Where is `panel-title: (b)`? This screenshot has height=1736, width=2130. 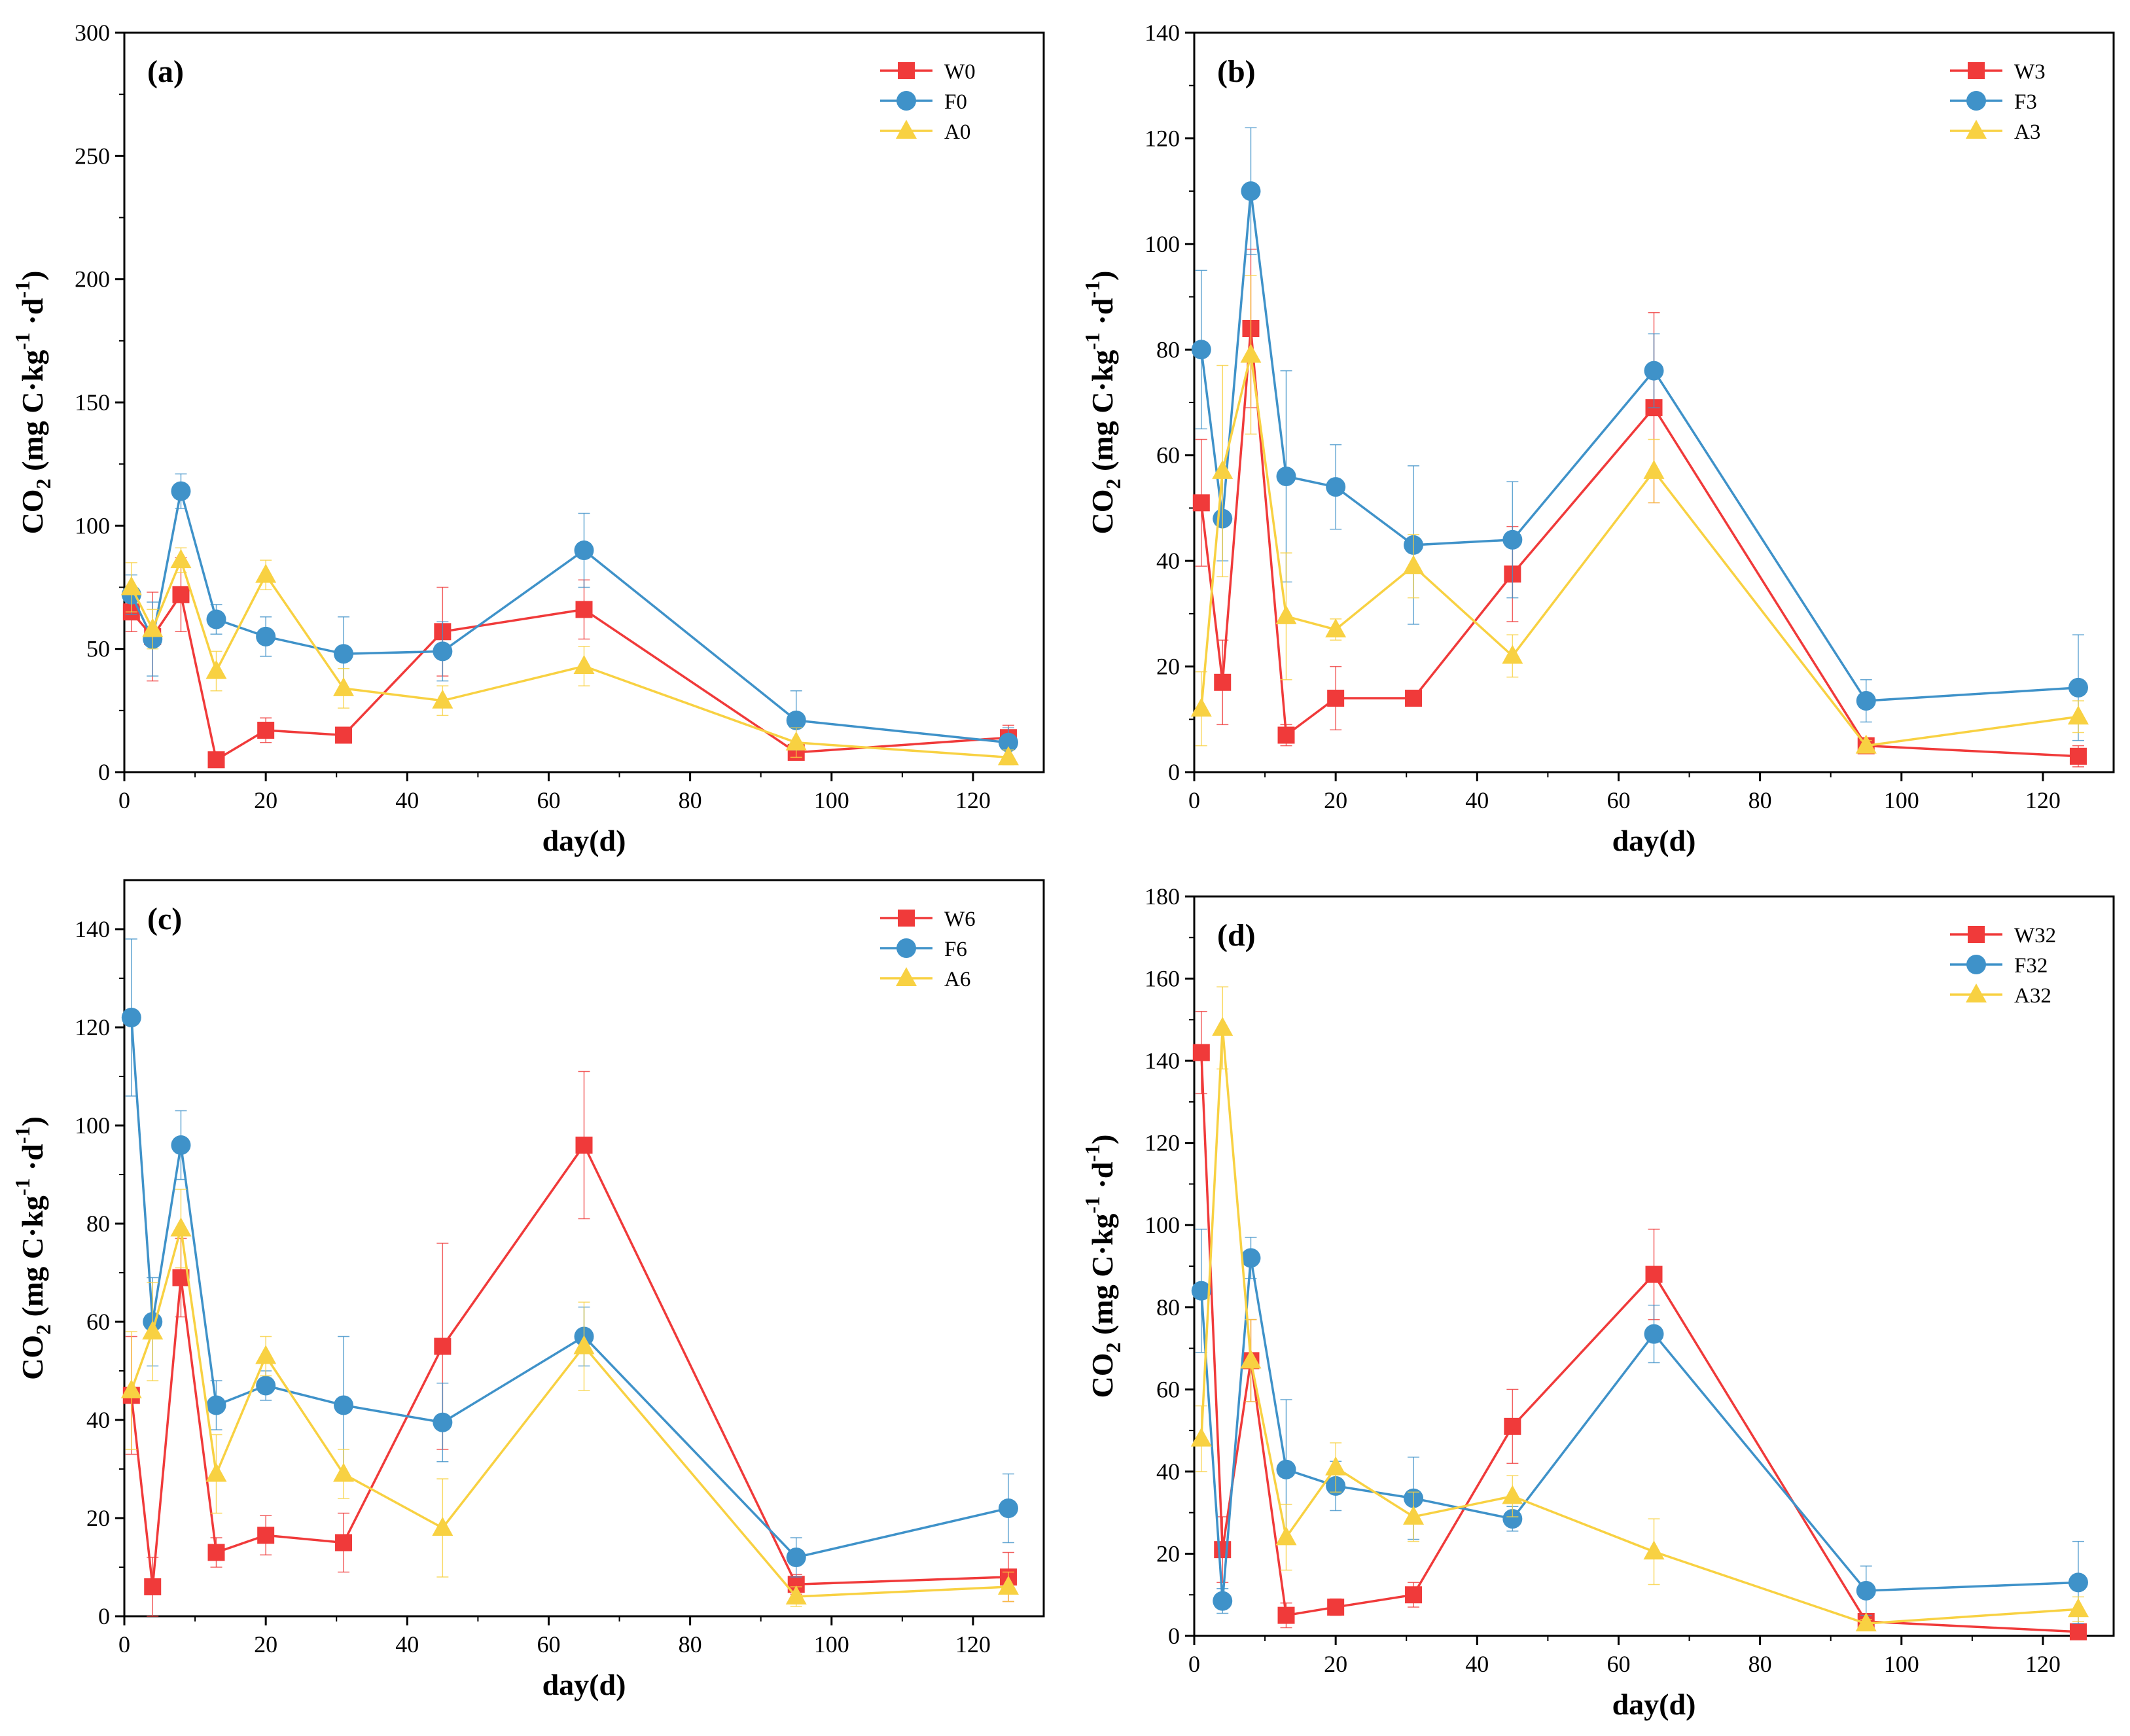 panel-title: (b) is located at coordinates (1236, 72).